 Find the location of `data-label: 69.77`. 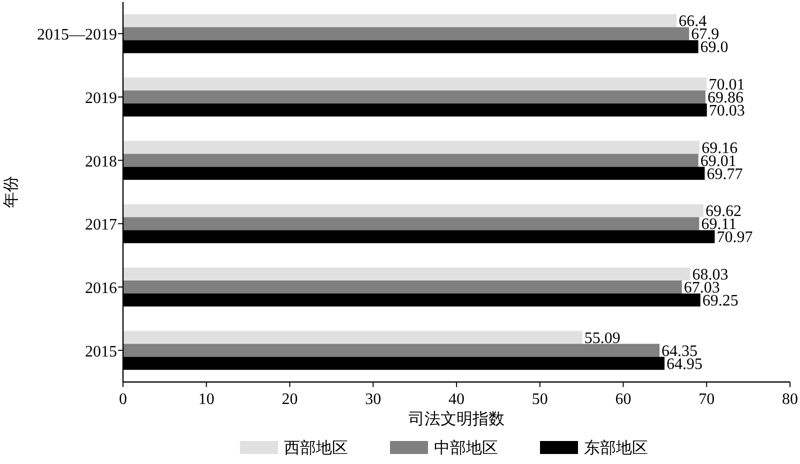

data-label: 69.77 is located at coordinates (724, 174).